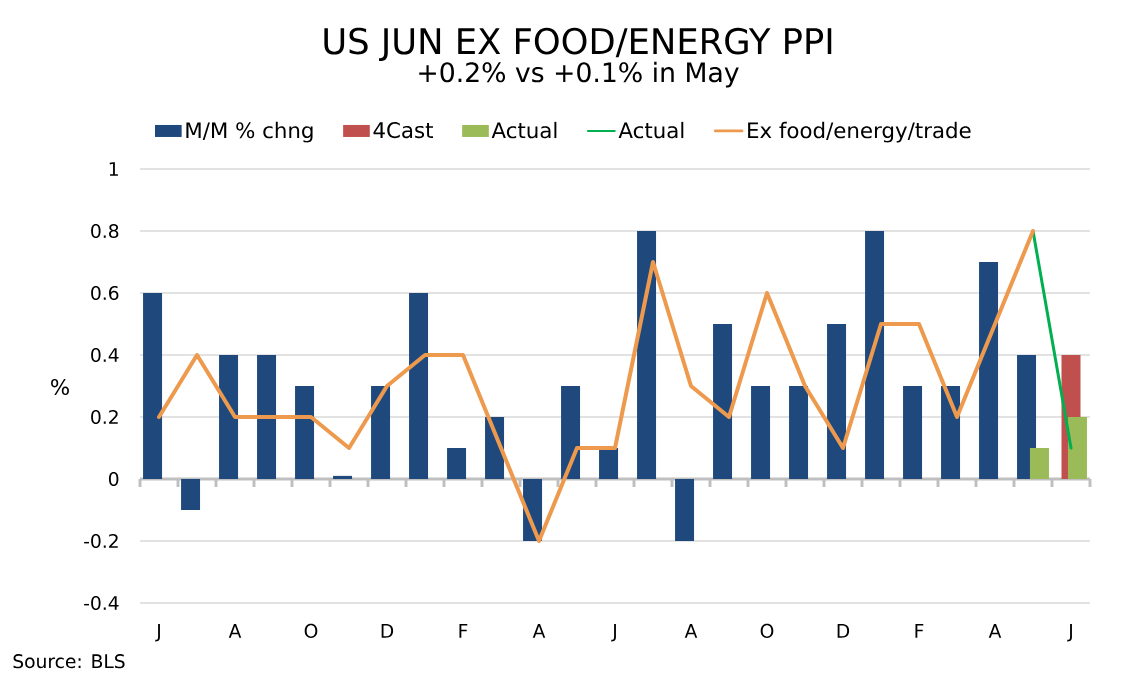  I want to click on y-tick-label: -0.4, so click(101, 603).